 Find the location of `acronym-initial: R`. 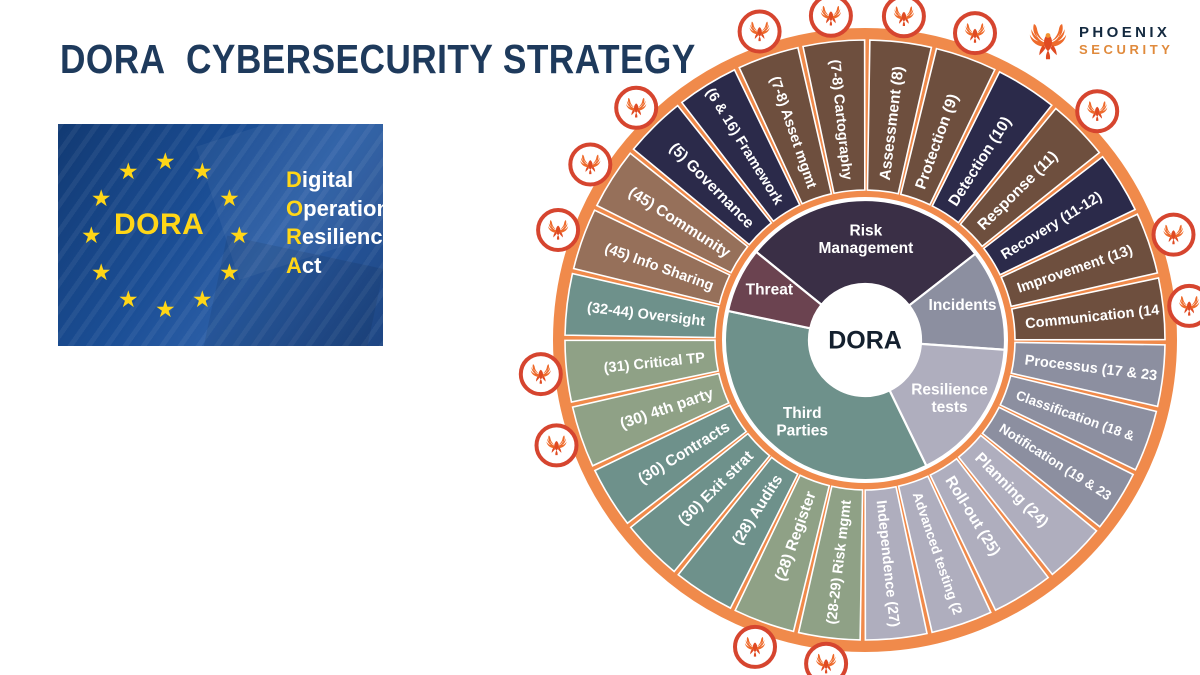

acronym-initial: R is located at coordinates (294, 237).